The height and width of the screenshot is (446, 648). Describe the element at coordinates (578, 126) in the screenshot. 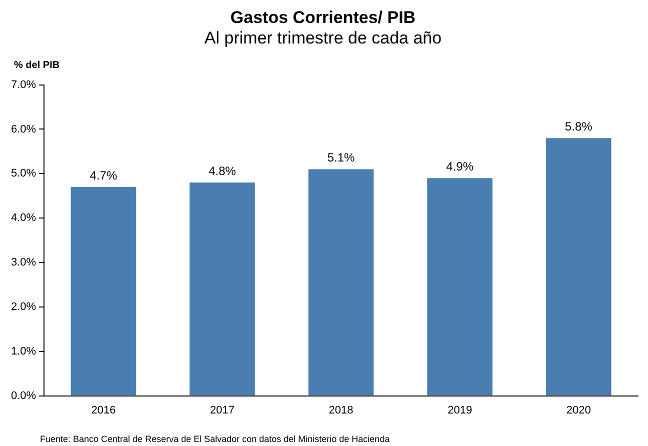

I see `data-label: 5.8%` at that location.